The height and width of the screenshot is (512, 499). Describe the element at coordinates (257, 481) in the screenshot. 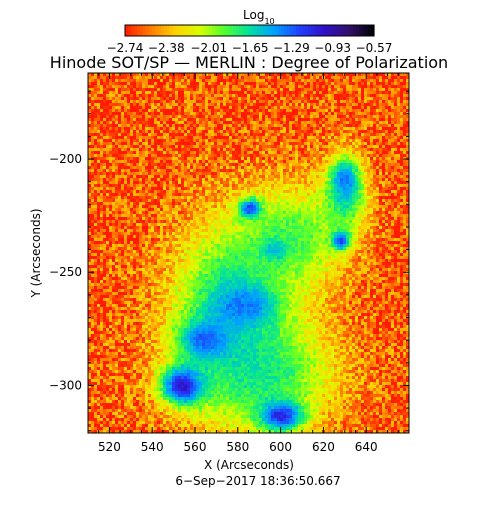

I see `observation-timestamp: 6−Sep−2017 18:36:50.667` at that location.